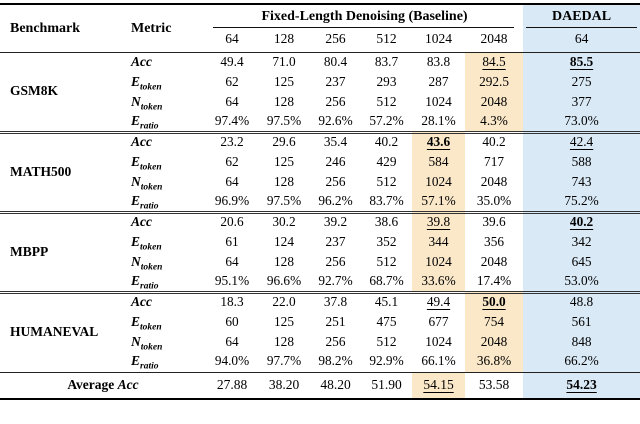  Describe the element at coordinates (438, 120) in the screenshot. I see `value-cell: 28.1%` at that location.